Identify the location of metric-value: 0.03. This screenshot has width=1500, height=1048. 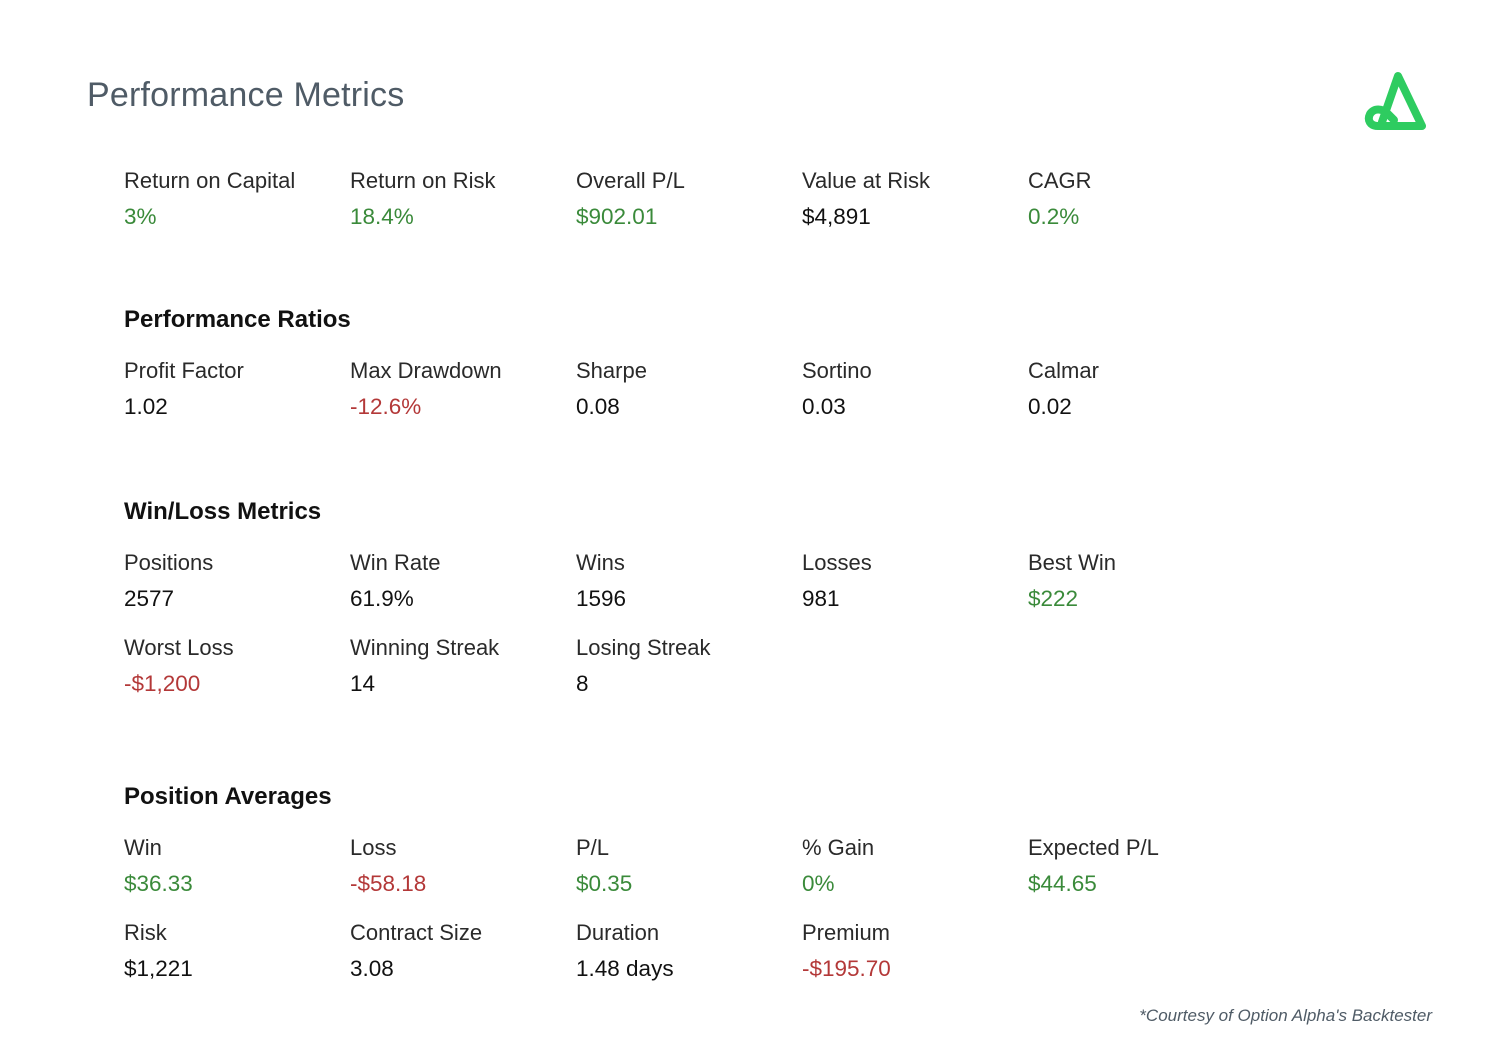
(824, 406).